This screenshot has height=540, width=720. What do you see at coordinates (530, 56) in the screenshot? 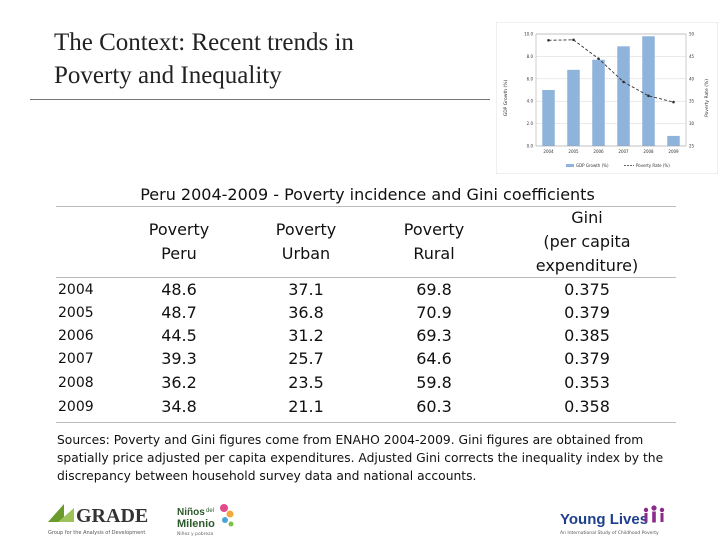
I see `chart-left-tick: 8.0` at bounding box center [530, 56].